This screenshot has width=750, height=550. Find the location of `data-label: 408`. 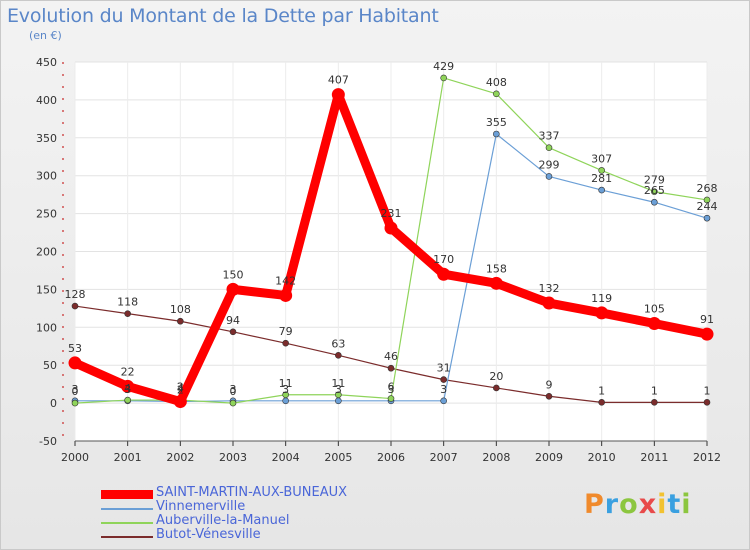

data-label: 408 is located at coordinates (496, 82).